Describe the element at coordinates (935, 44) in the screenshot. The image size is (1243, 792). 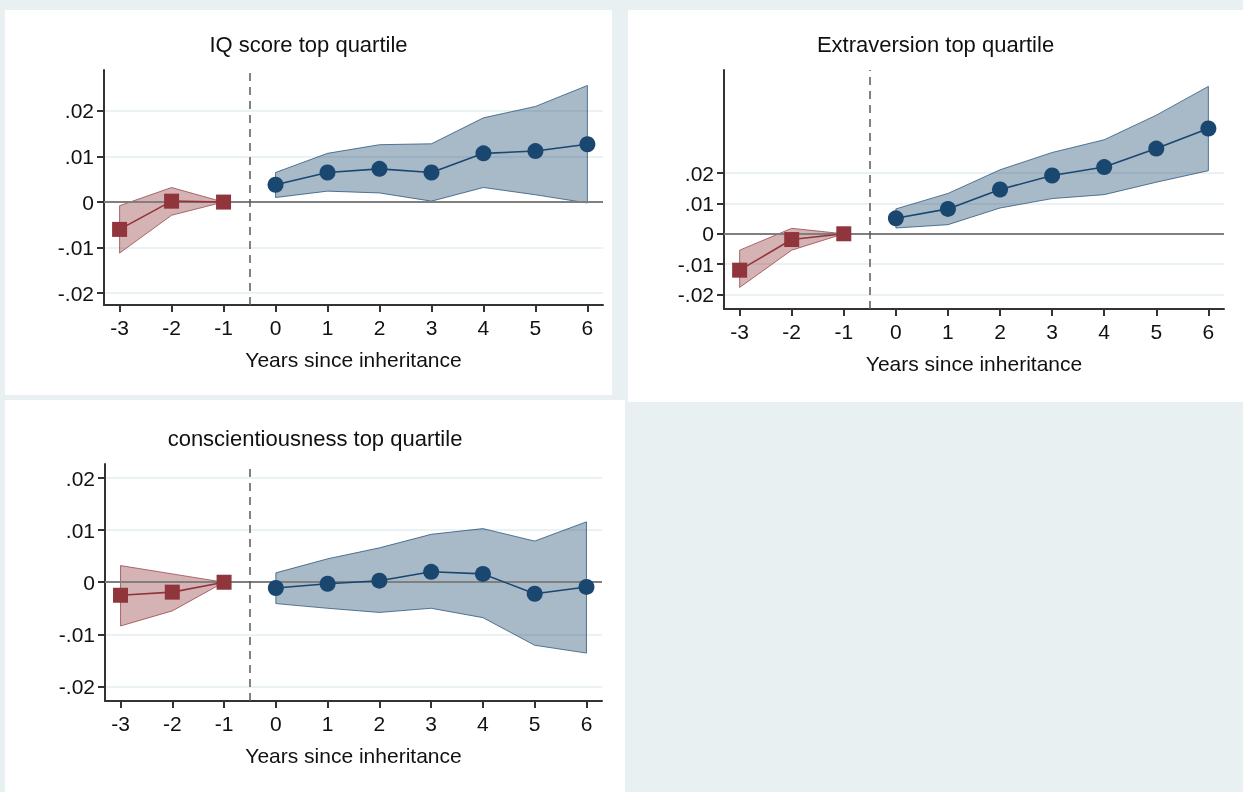
I see `chart-title: Extraversion top quartile` at that location.